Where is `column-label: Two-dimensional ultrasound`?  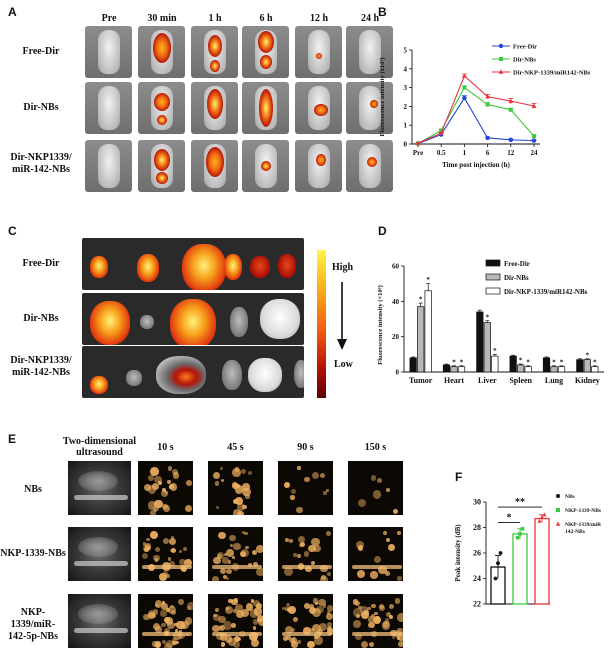 column-label: Two-dimensional ultrasound is located at coordinates (99, 447).